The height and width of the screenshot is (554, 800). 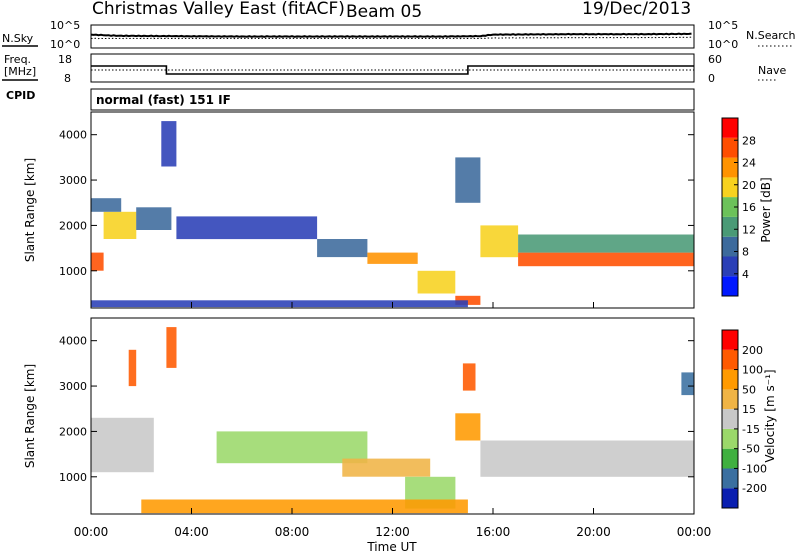 What do you see at coordinates (749, 207) in the screenshot?
I see `power-cbar-tick-label: 16` at bounding box center [749, 207].